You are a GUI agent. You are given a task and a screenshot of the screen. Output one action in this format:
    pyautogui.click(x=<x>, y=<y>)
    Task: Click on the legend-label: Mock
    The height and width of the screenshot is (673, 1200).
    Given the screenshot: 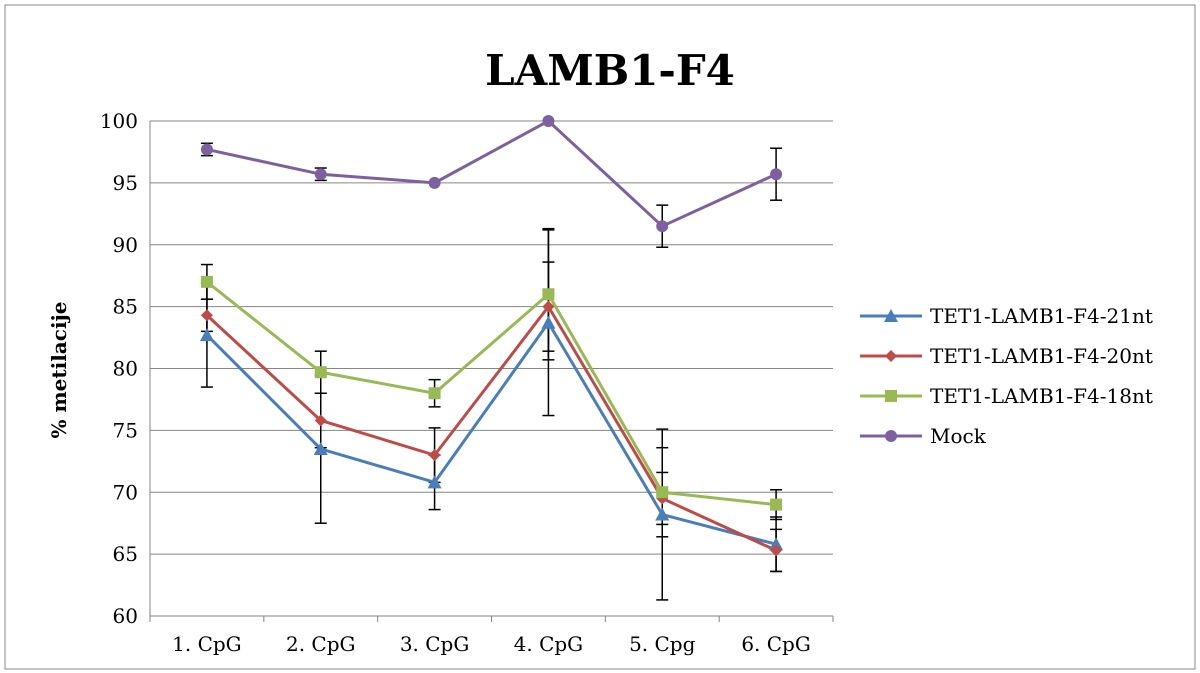 What is the action you would take?
    pyautogui.click(x=958, y=436)
    